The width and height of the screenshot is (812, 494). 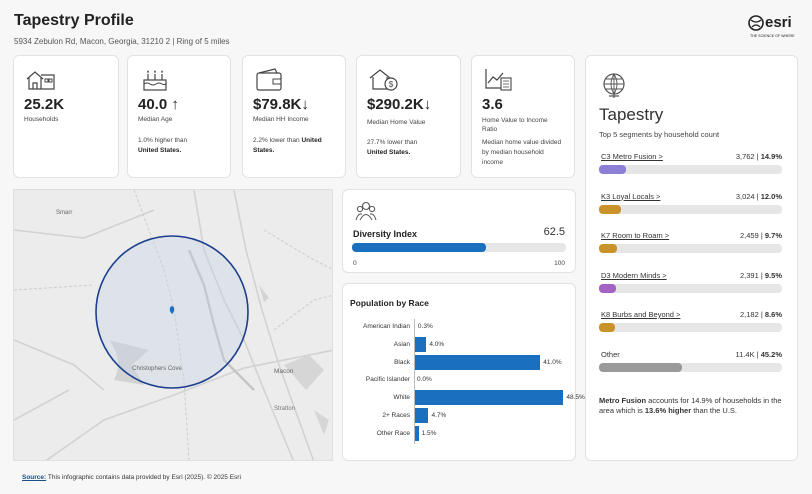 What do you see at coordinates (761, 275) in the screenshot?
I see `segment-value: 2,391 | 9.5%` at bounding box center [761, 275].